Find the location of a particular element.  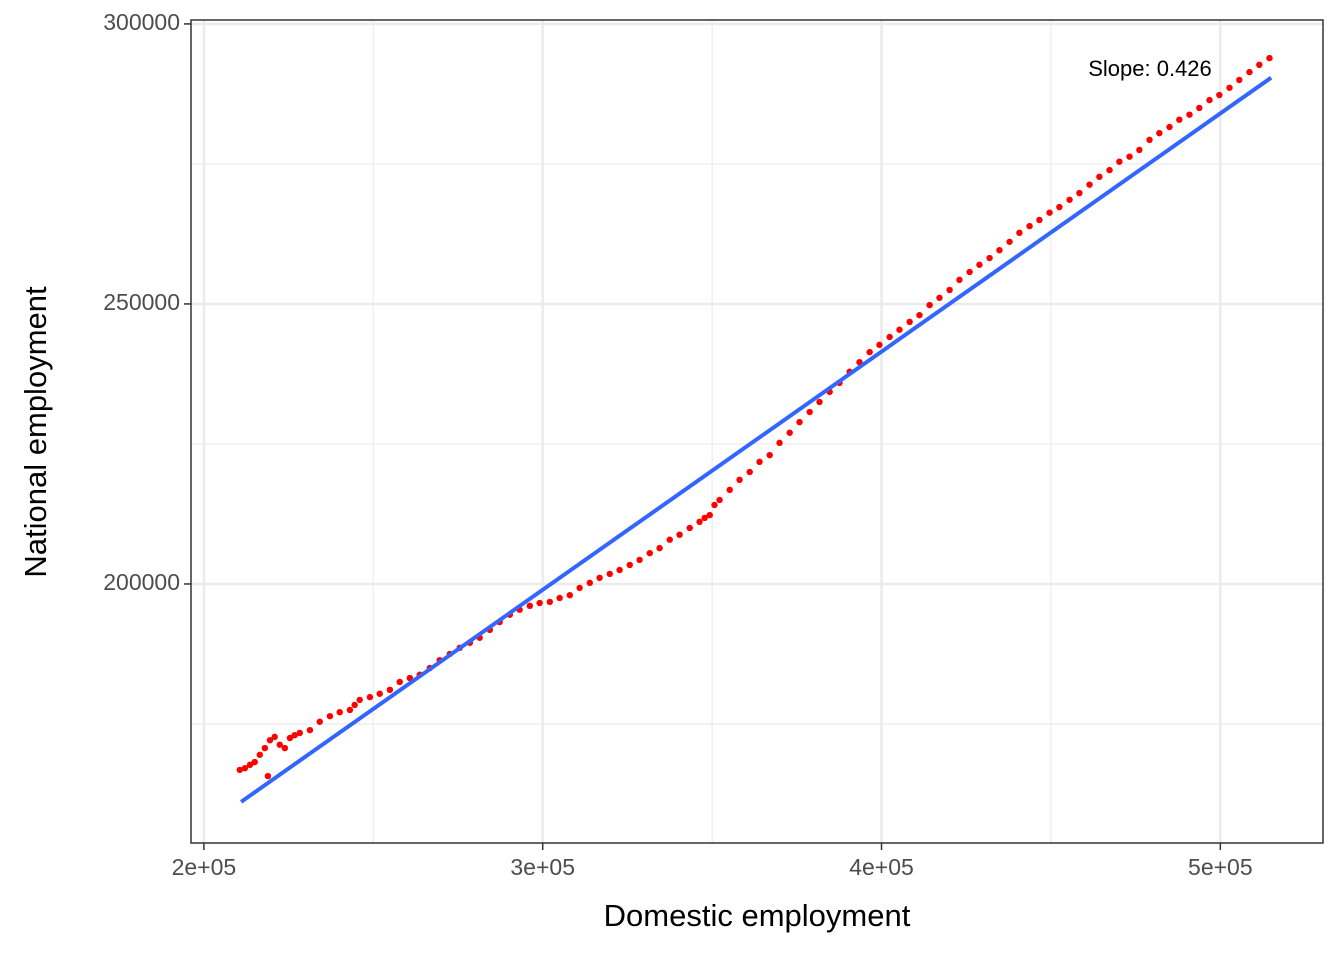

x-tick-label: 2e+05 is located at coordinates (204, 867).